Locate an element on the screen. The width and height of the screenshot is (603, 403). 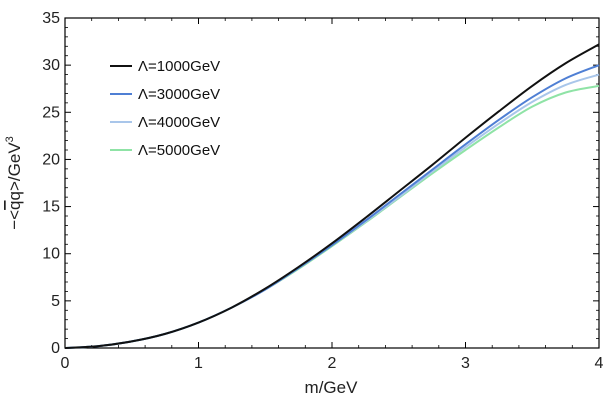
legend: Λ=1000GeV Λ=3000GeV Λ=4000GeV Λ=5000GeV is located at coordinates (165, 108).